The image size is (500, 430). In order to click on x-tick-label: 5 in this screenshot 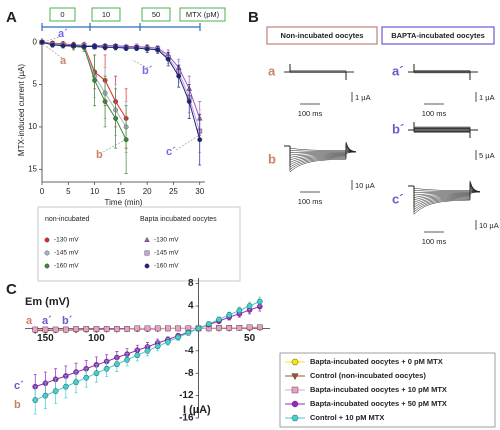, I will do `click(68, 191)`.